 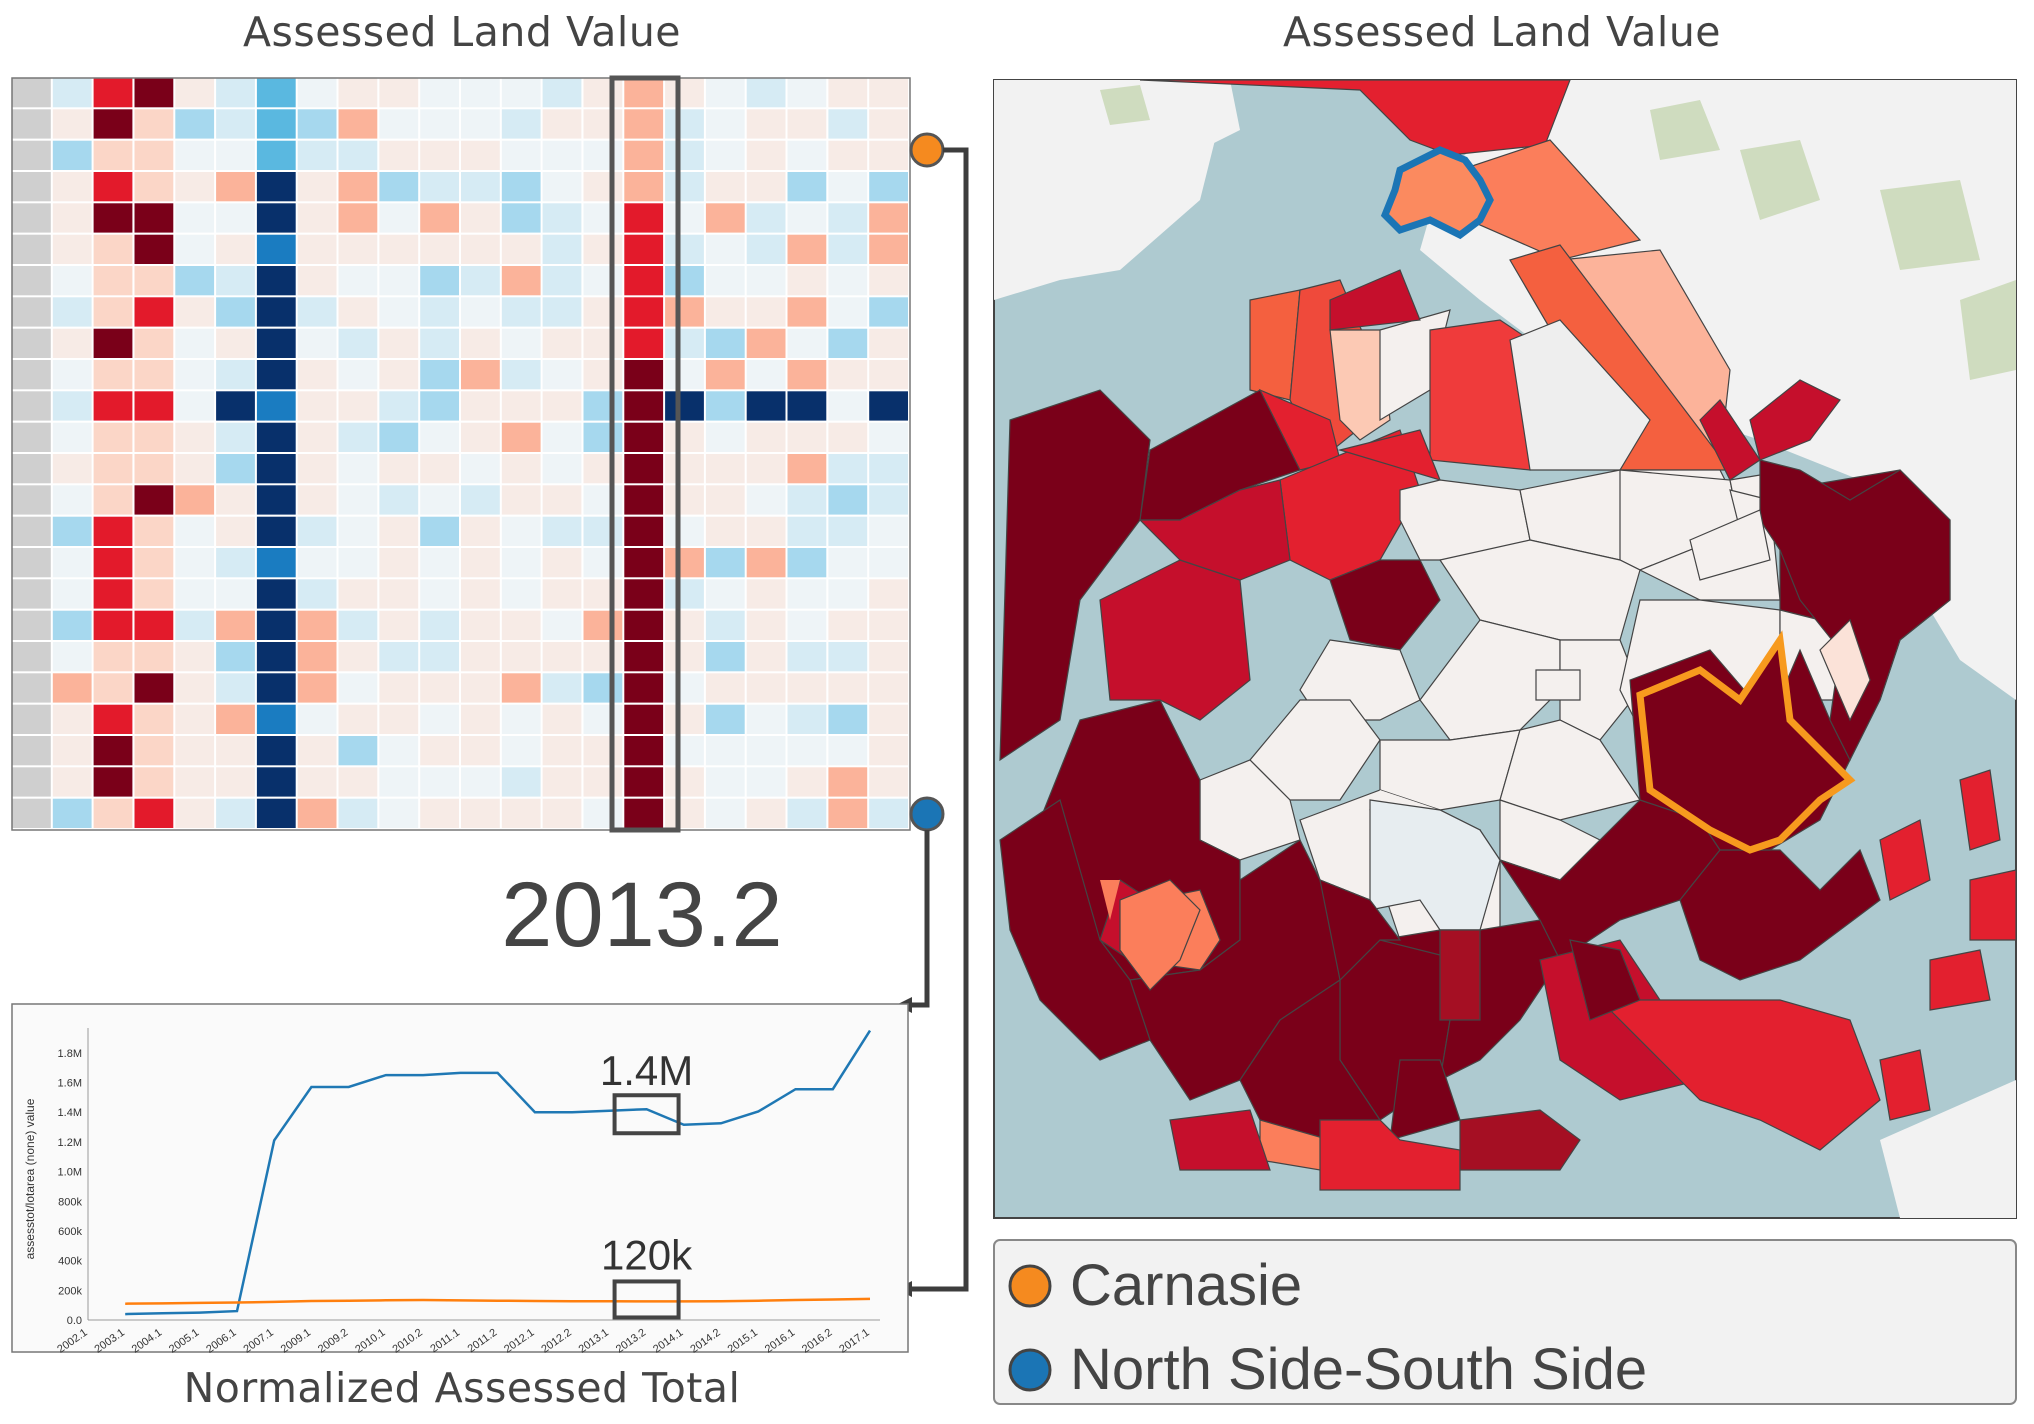 What do you see at coordinates (927, 150) in the screenshot?
I see `carnasie-marker` at bounding box center [927, 150].